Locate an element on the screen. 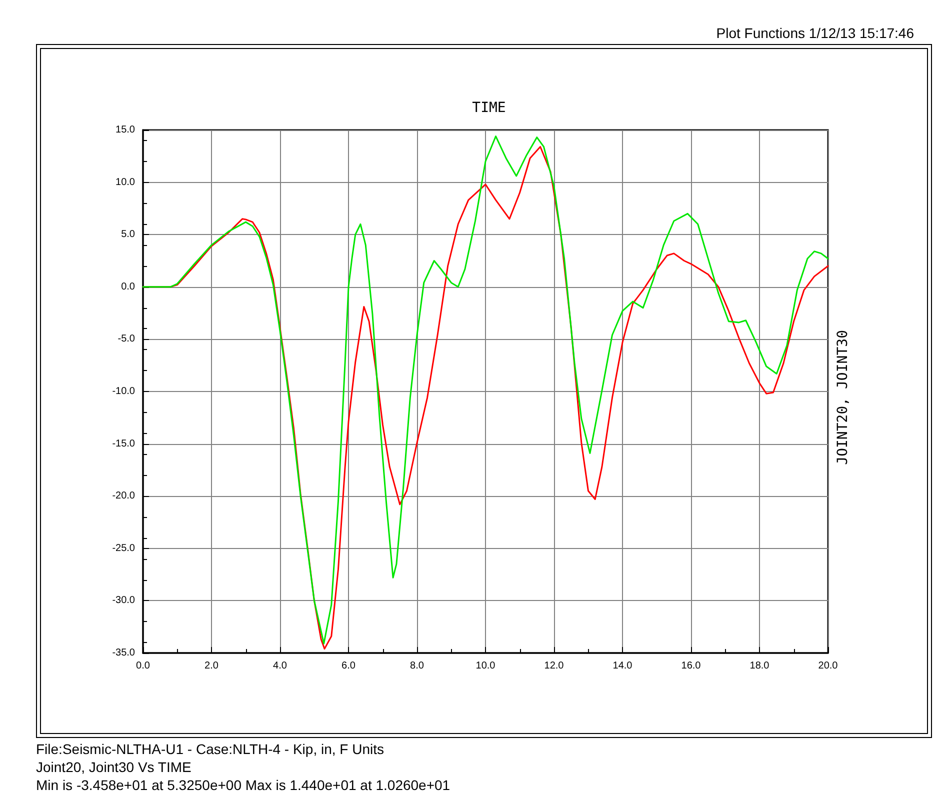 The width and height of the screenshot is (940, 795). x-tick-label: 8.0 is located at coordinates (417, 666).